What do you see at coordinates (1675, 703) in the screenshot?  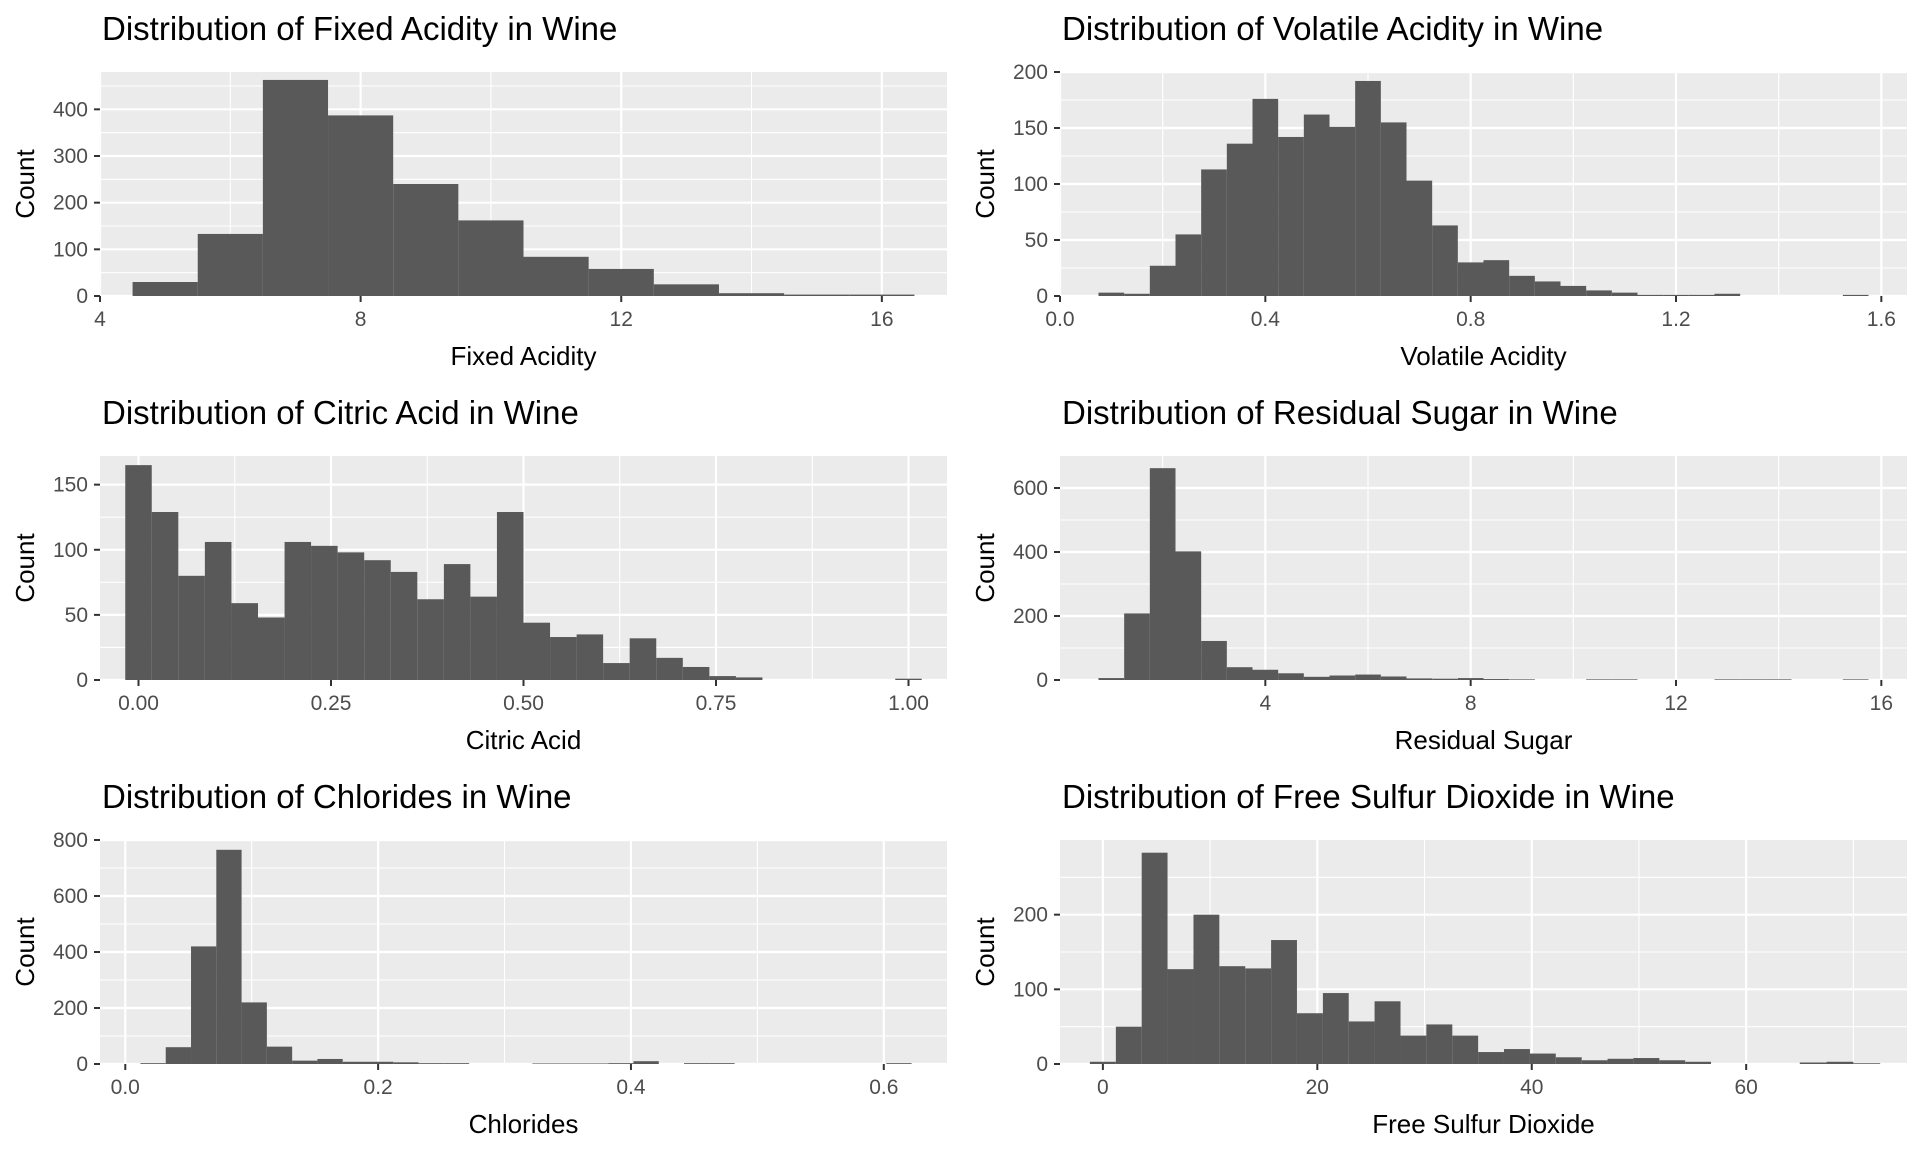 I see `x-tick-label: 12` at bounding box center [1675, 703].